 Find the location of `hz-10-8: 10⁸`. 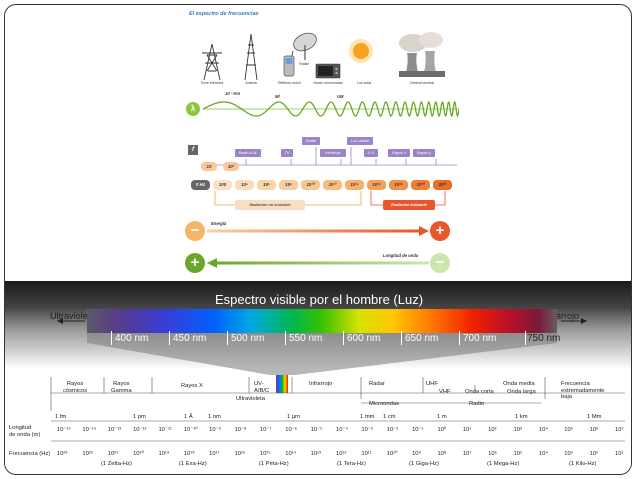

hz-10-8: 10⁸ is located at coordinates (288, 185).